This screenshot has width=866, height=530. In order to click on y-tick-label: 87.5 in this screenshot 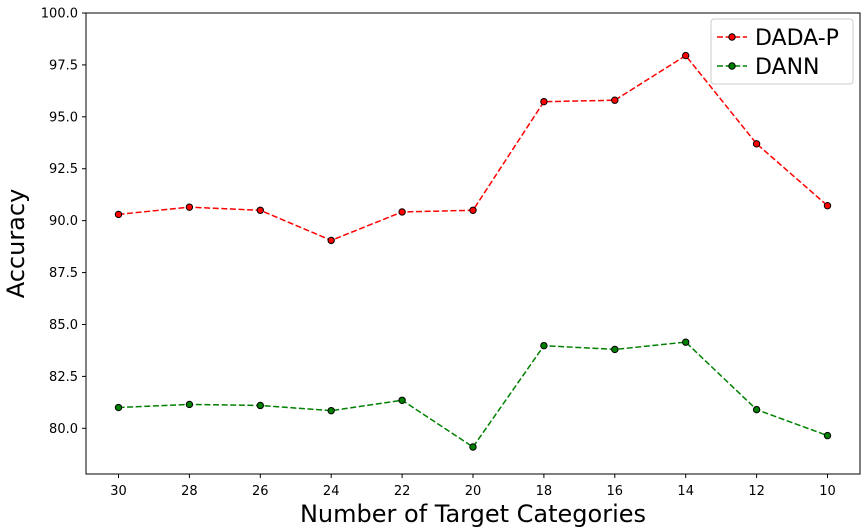, I will do `click(63, 273)`.